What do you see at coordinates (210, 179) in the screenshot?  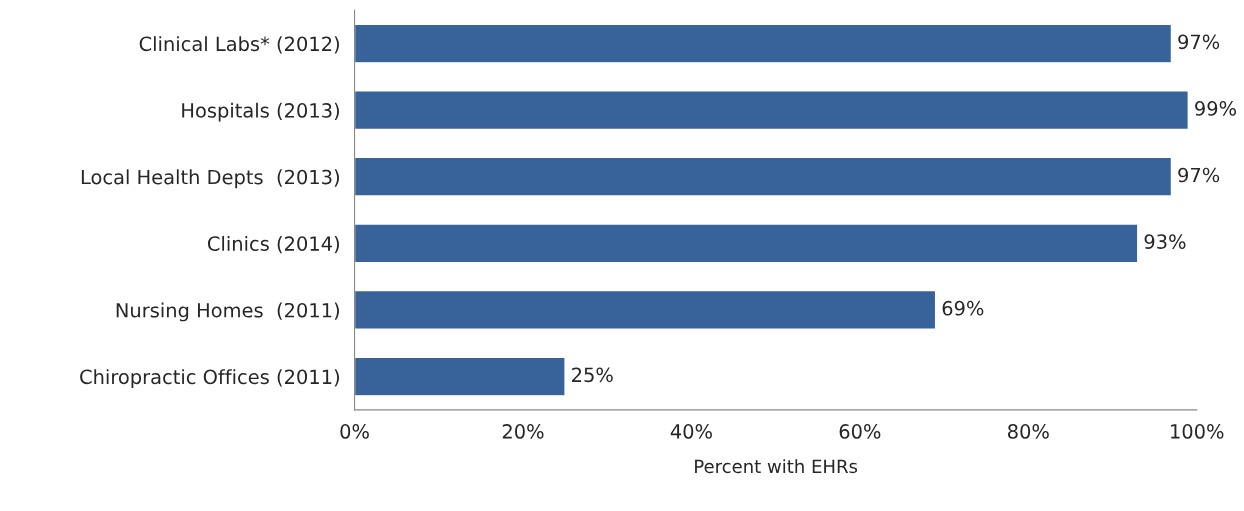 I see `y-tick-label: Local Health Depts (2013)` at bounding box center [210, 179].